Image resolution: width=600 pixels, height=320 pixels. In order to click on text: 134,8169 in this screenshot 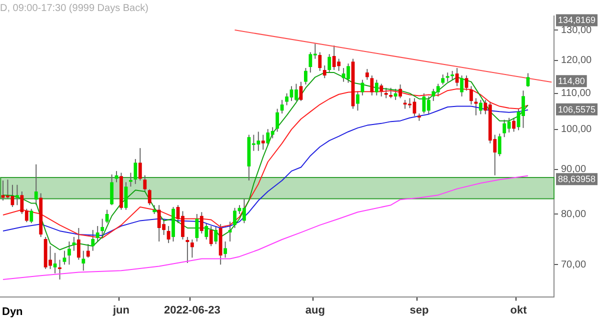, I will do `click(577, 20)`.